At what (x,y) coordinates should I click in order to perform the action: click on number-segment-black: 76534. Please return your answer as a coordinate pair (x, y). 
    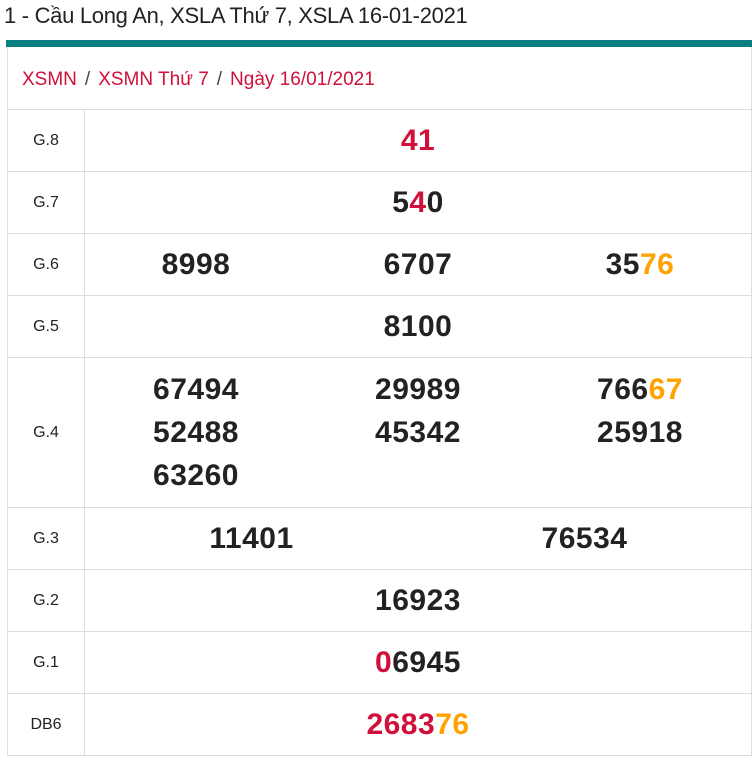
    Looking at the image, I should click on (584, 538).